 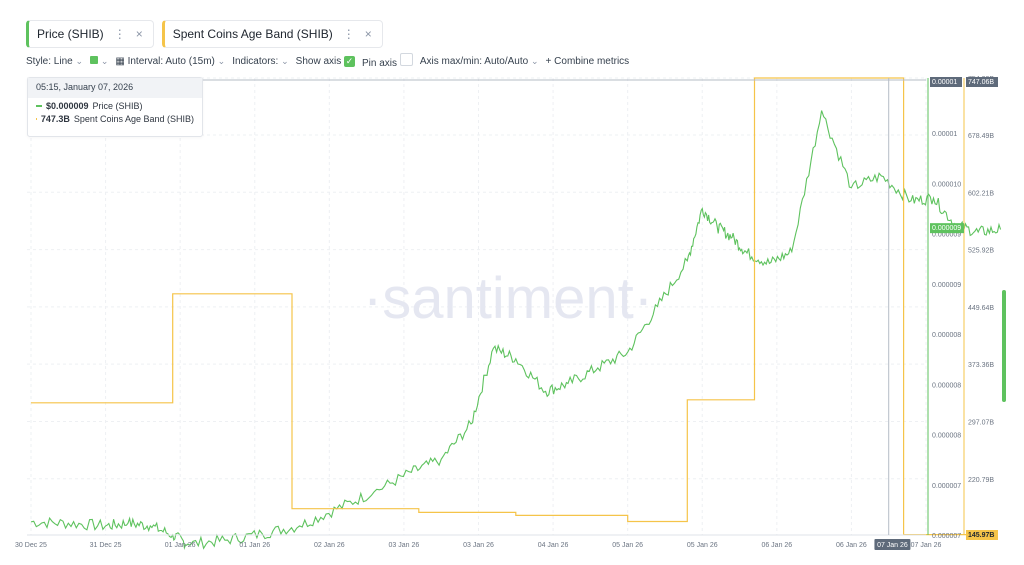 I want to click on tab-price: Price (SHIB) ⋮ ×, so click(x=90, y=34).